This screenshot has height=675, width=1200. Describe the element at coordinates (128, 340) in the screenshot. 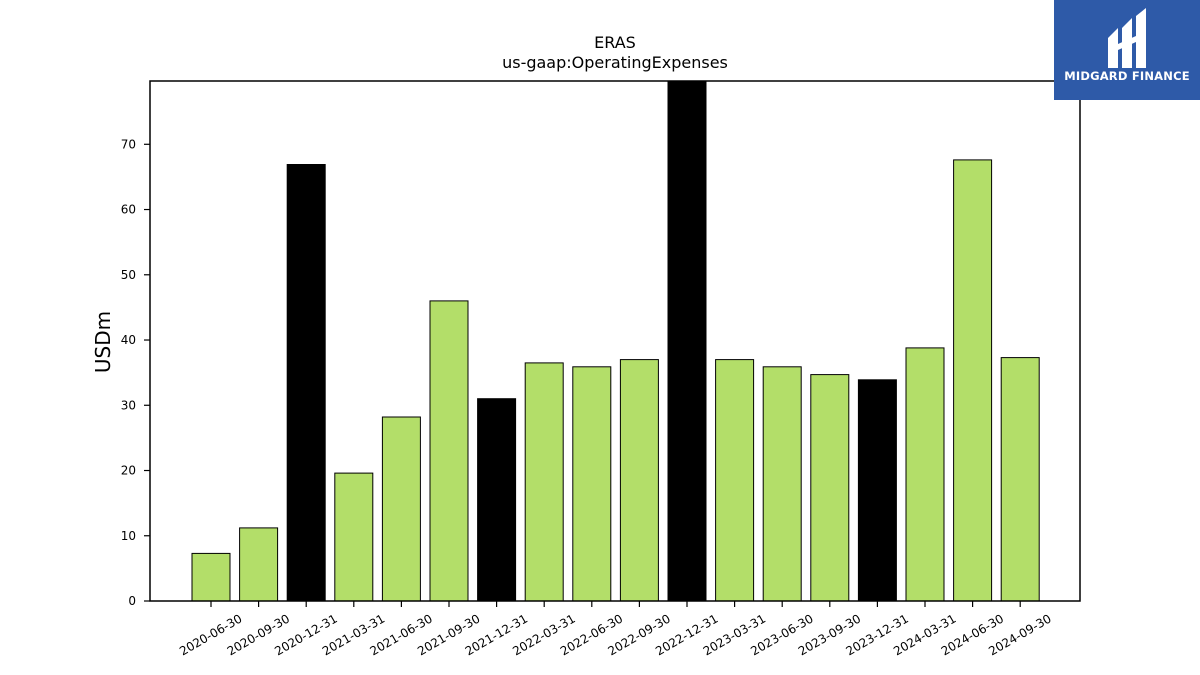

I see `y-tick-label: 40` at that location.